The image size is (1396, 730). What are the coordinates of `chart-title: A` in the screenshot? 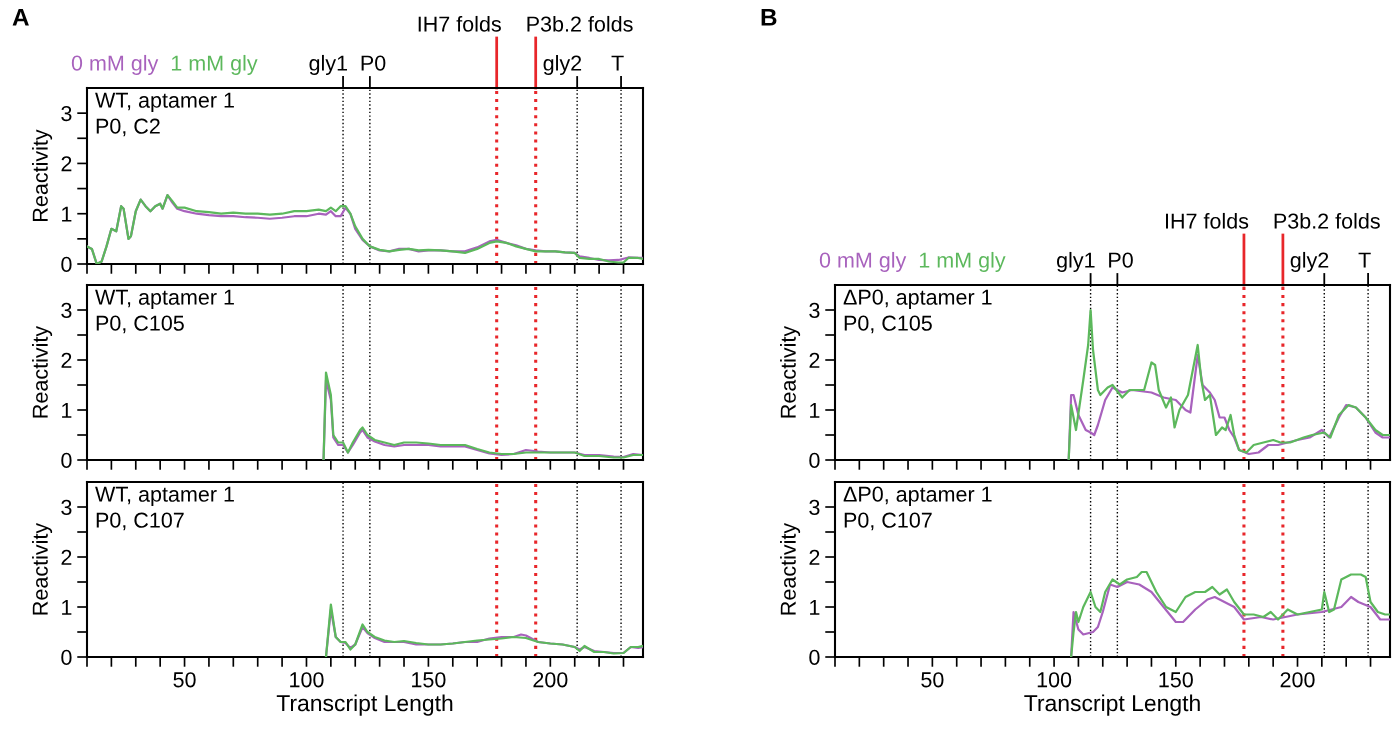 It's located at (20, 17).